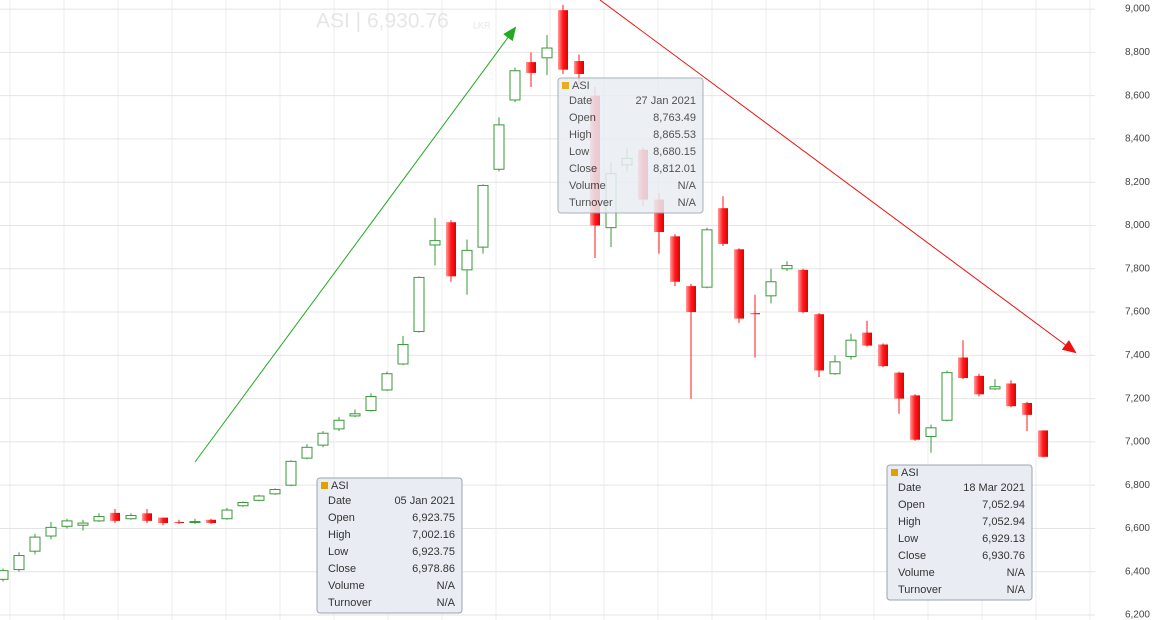 Image resolution: width=1156 pixels, height=620 pixels. What do you see at coordinates (1137, 268) in the screenshot?
I see `y-tick-label: 7,800` at bounding box center [1137, 268].